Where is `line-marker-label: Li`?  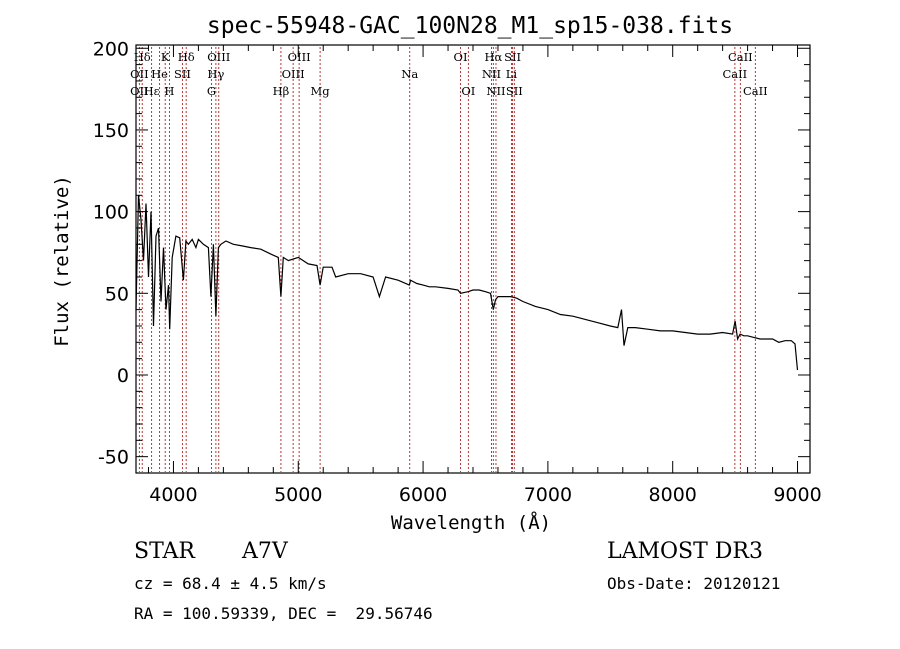
line-marker-label: Li is located at coordinates (512, 74).